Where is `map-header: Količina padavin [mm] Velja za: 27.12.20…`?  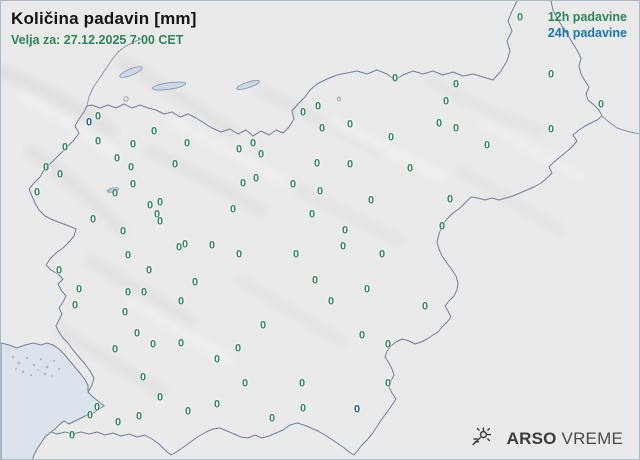
map-header: Količina padavin [mm] Velja za: 27.12.20… is located at coordinates (104, 28).